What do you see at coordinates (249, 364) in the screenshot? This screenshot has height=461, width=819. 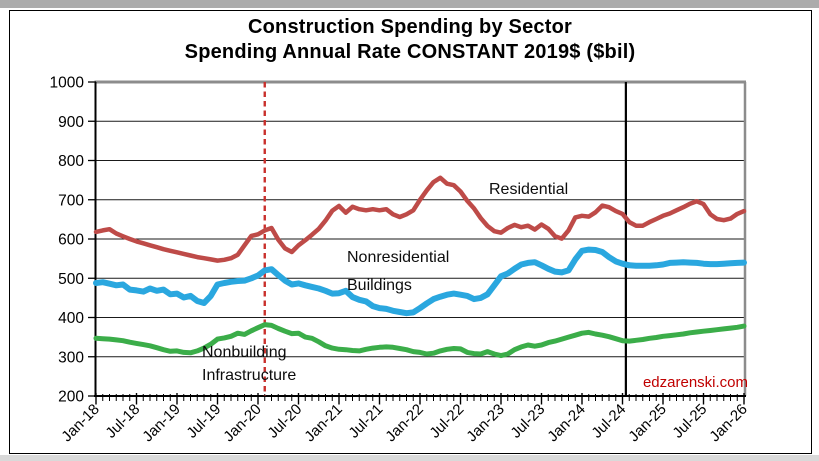 I see `nonbuilding-series-label: Nonbuilding Infrastructure` at bounding box center [249, 364].